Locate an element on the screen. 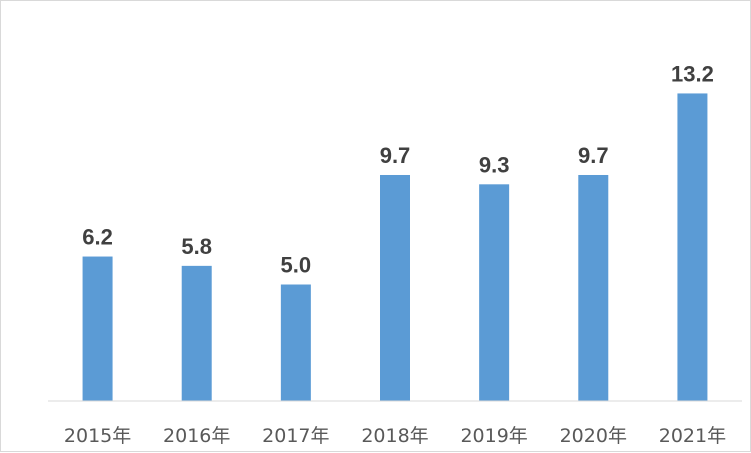 This screenshot has width=751, height=453. value-label-2019年: 9.3 is located at coordinates (494, 164).